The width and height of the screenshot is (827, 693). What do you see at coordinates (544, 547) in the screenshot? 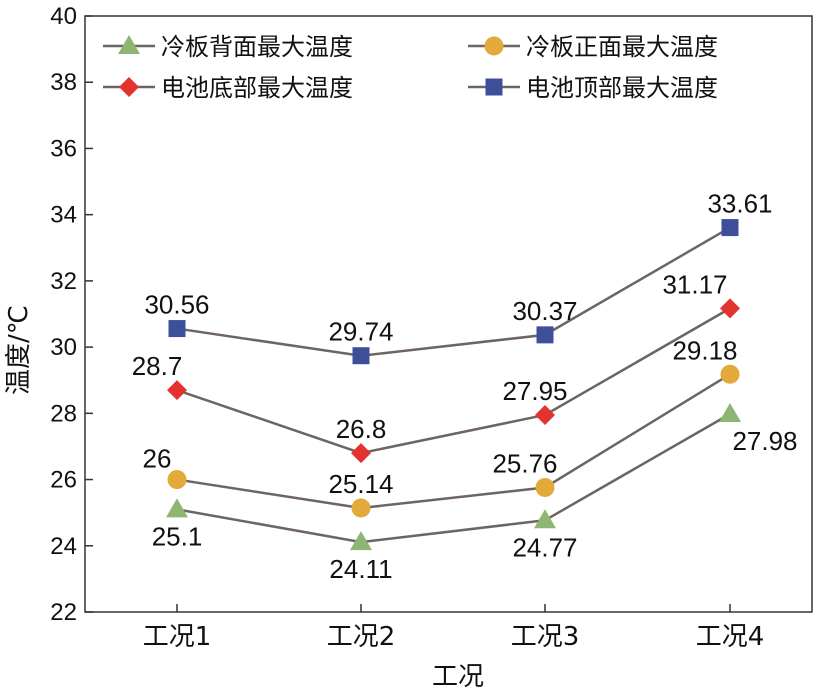
I see `data-label: 24.77` at bounding box center [544, 547].